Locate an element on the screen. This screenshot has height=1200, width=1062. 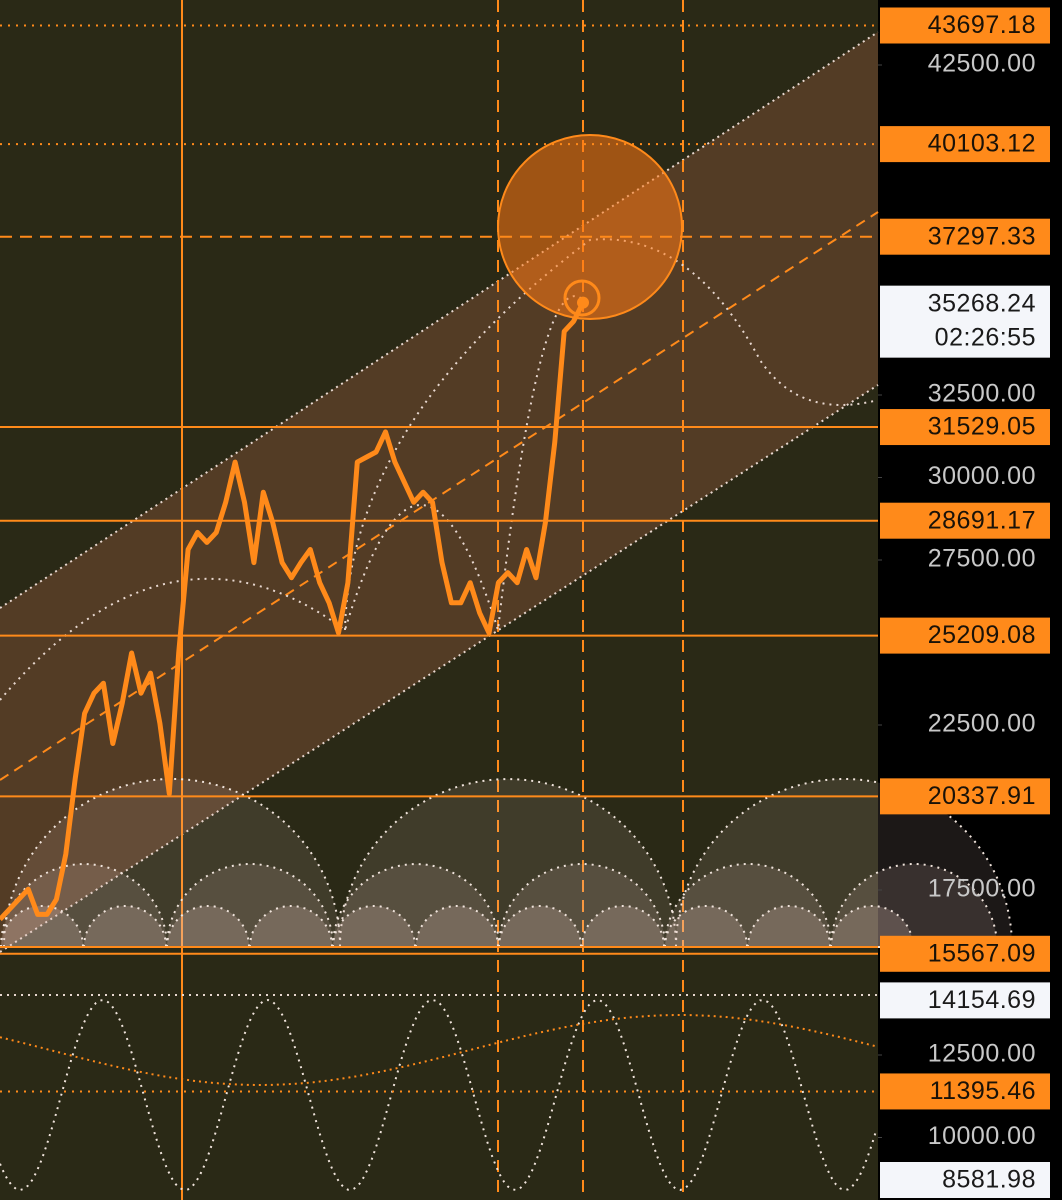
y-tick-label: 12500.00 is located at coordinates (982, 1054).